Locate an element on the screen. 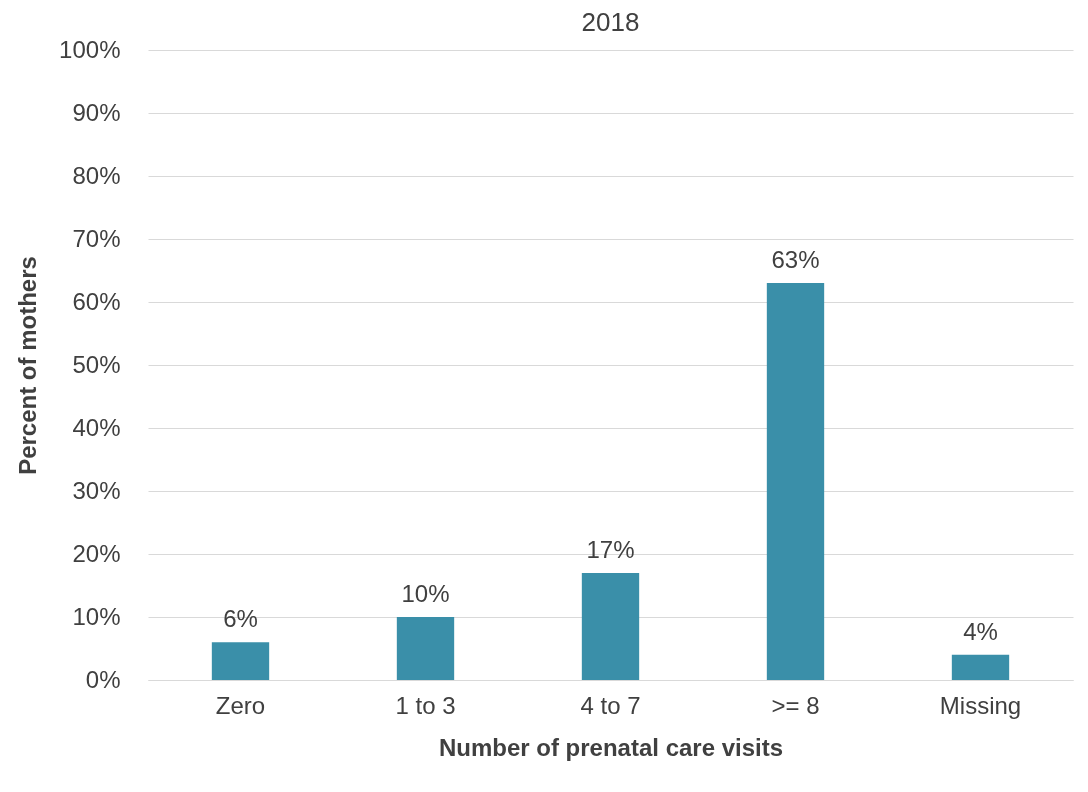 The image size is (1088, 792). x-tick-label: 1 to 3 is located at coordinates (425, 705).